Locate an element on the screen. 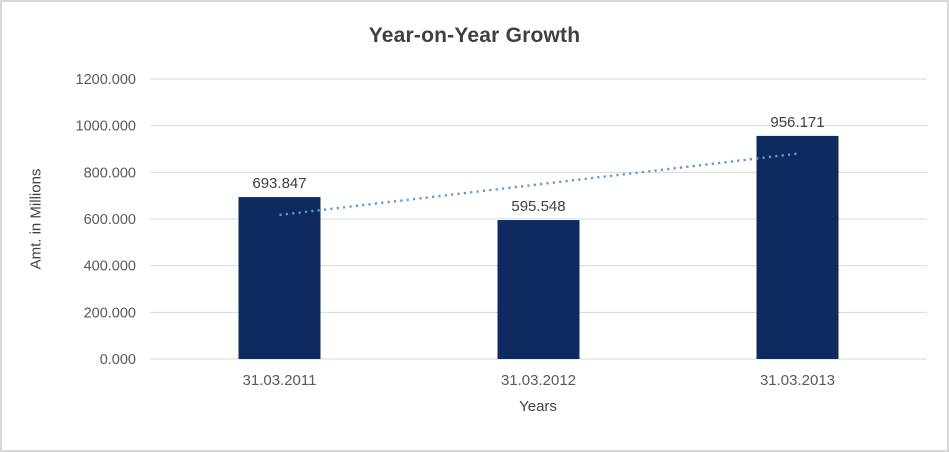 This screenshot has height=452, width=949. y-tick-label: 800.000 is located at coordinates (110, 173).